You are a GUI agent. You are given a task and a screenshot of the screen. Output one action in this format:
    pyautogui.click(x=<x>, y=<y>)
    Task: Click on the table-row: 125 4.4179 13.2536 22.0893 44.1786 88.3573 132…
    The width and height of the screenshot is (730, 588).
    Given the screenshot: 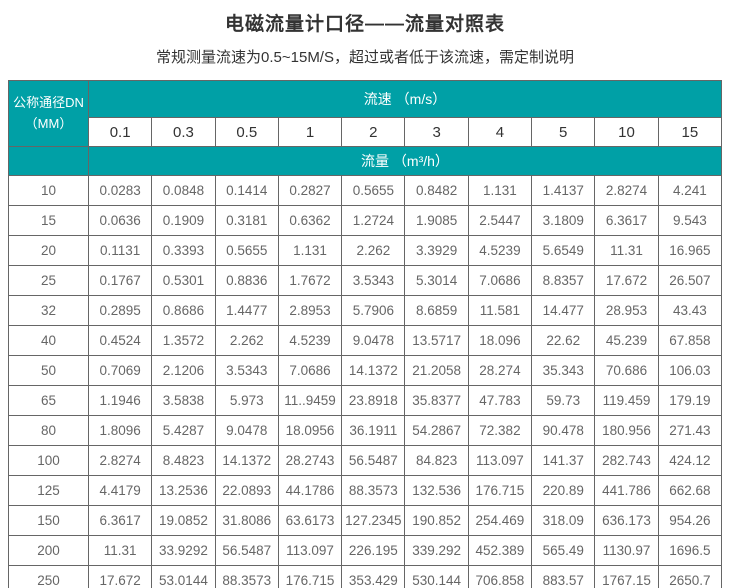 What is the action you would take?
    pyautogui.click(x=365, y=490)
    